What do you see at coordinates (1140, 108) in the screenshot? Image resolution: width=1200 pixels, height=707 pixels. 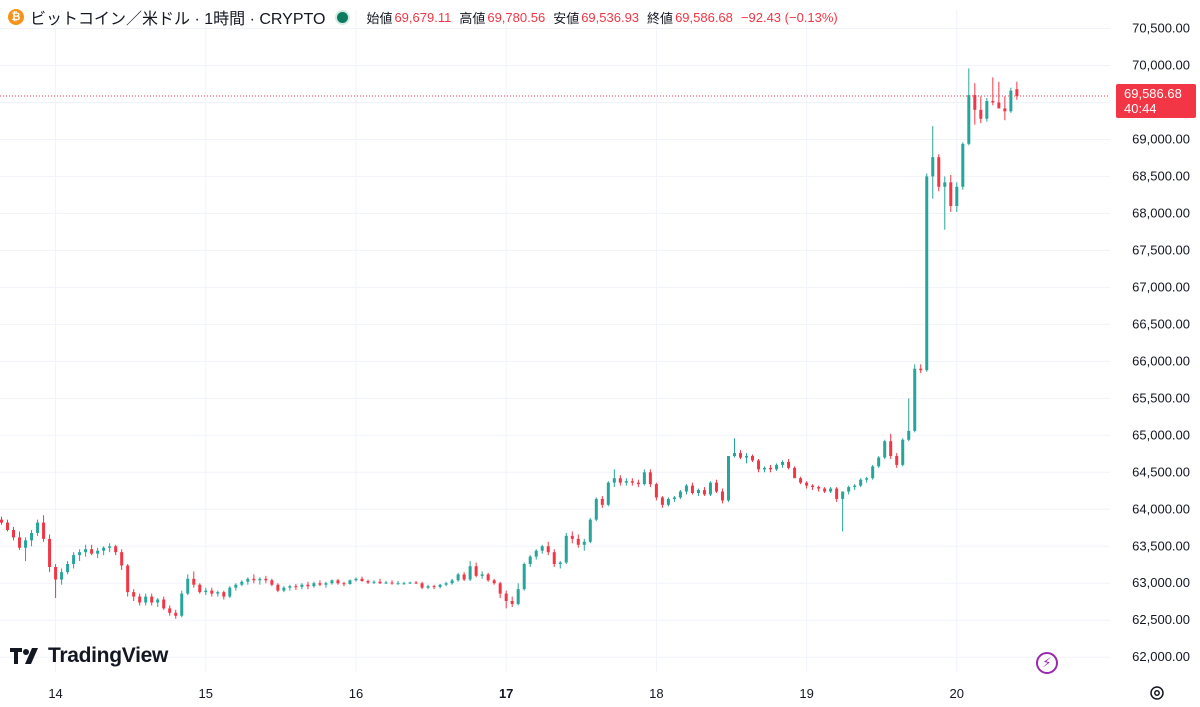 I see `bar-countdown: 40:44` at bounding box center [1140, 108].